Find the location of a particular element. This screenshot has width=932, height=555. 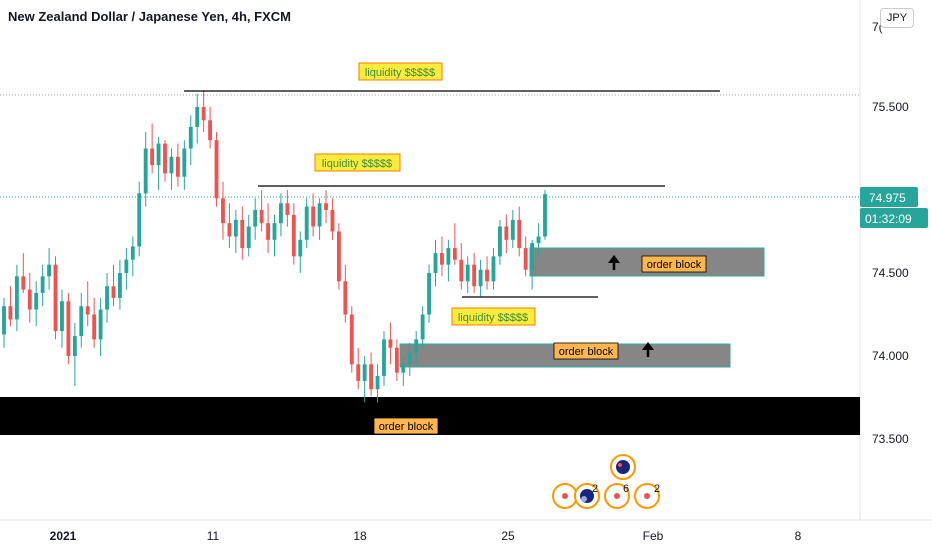

currency-button: JPY is located at coordinates (897, 18).